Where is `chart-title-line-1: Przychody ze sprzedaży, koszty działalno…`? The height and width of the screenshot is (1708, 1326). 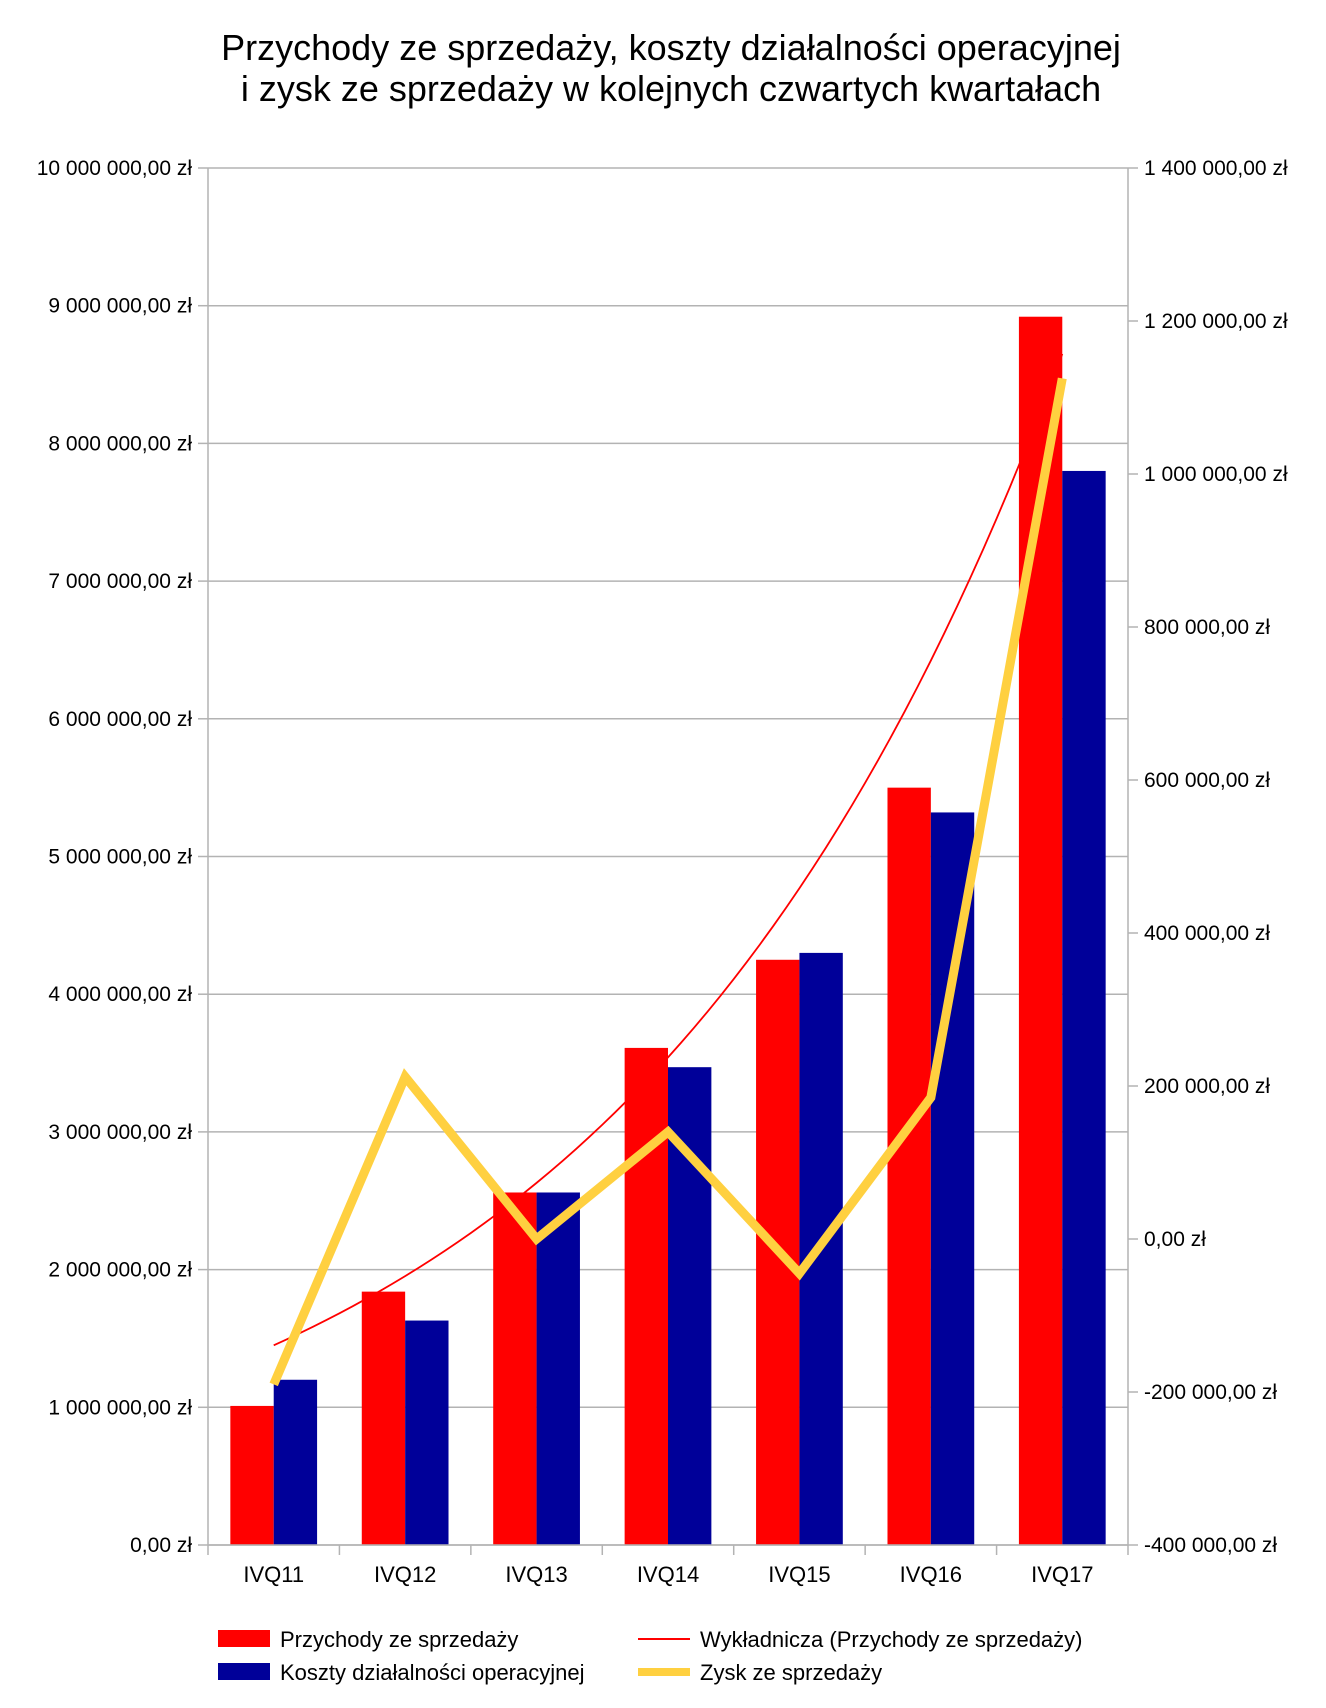 chart-title-line-1: Przychody ze sprzedaży, koszty działalno… is located at coordinates (671, 47).